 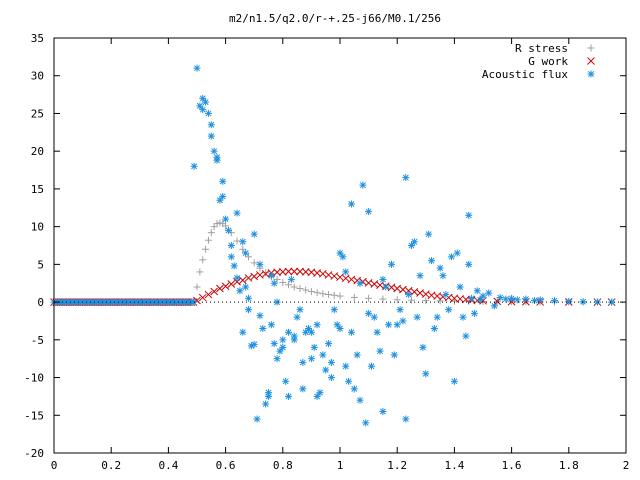 I want to click on legend-marker, so click(x=591, y=74).